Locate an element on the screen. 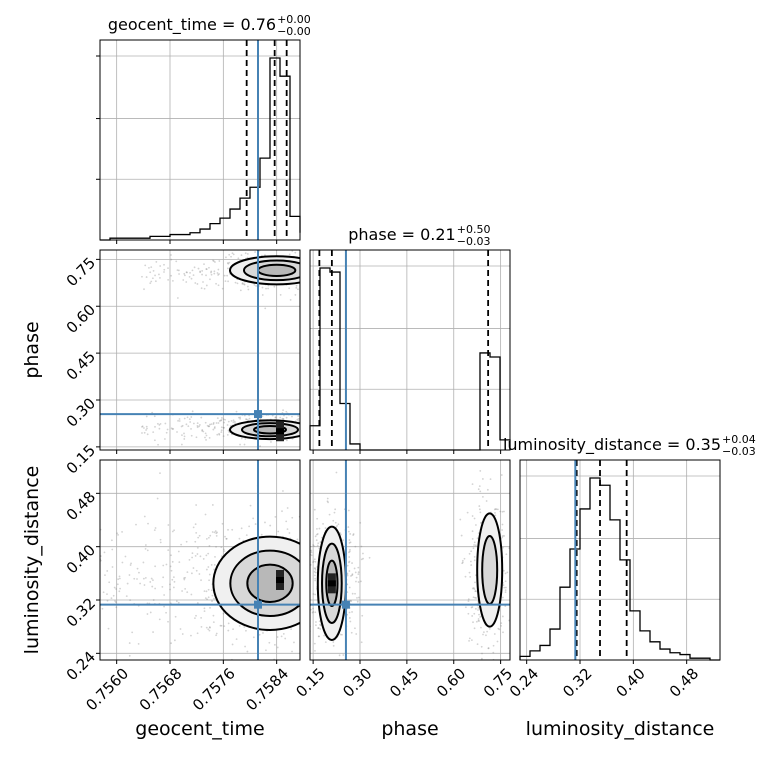 This screenshot has height=760, width=760. tick-label-x: 0.60 is located at coordinates (451, 682).